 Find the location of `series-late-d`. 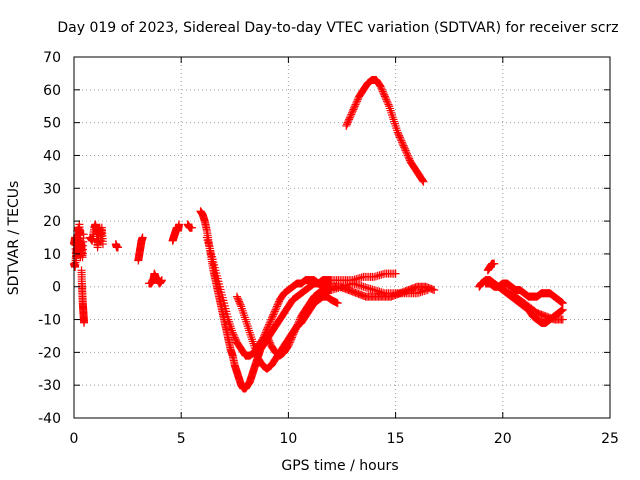

series-late-d is located at coordinates (532, 305).